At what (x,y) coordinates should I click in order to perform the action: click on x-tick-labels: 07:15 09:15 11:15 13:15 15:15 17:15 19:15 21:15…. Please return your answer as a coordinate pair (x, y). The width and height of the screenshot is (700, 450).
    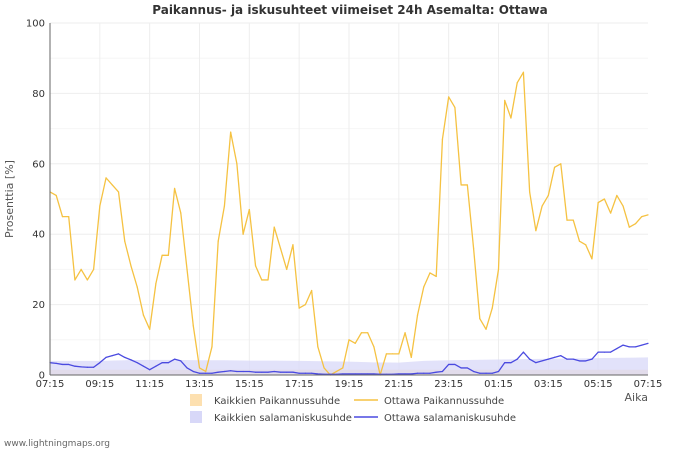
    Looking at the image, I should click on (349, 384).